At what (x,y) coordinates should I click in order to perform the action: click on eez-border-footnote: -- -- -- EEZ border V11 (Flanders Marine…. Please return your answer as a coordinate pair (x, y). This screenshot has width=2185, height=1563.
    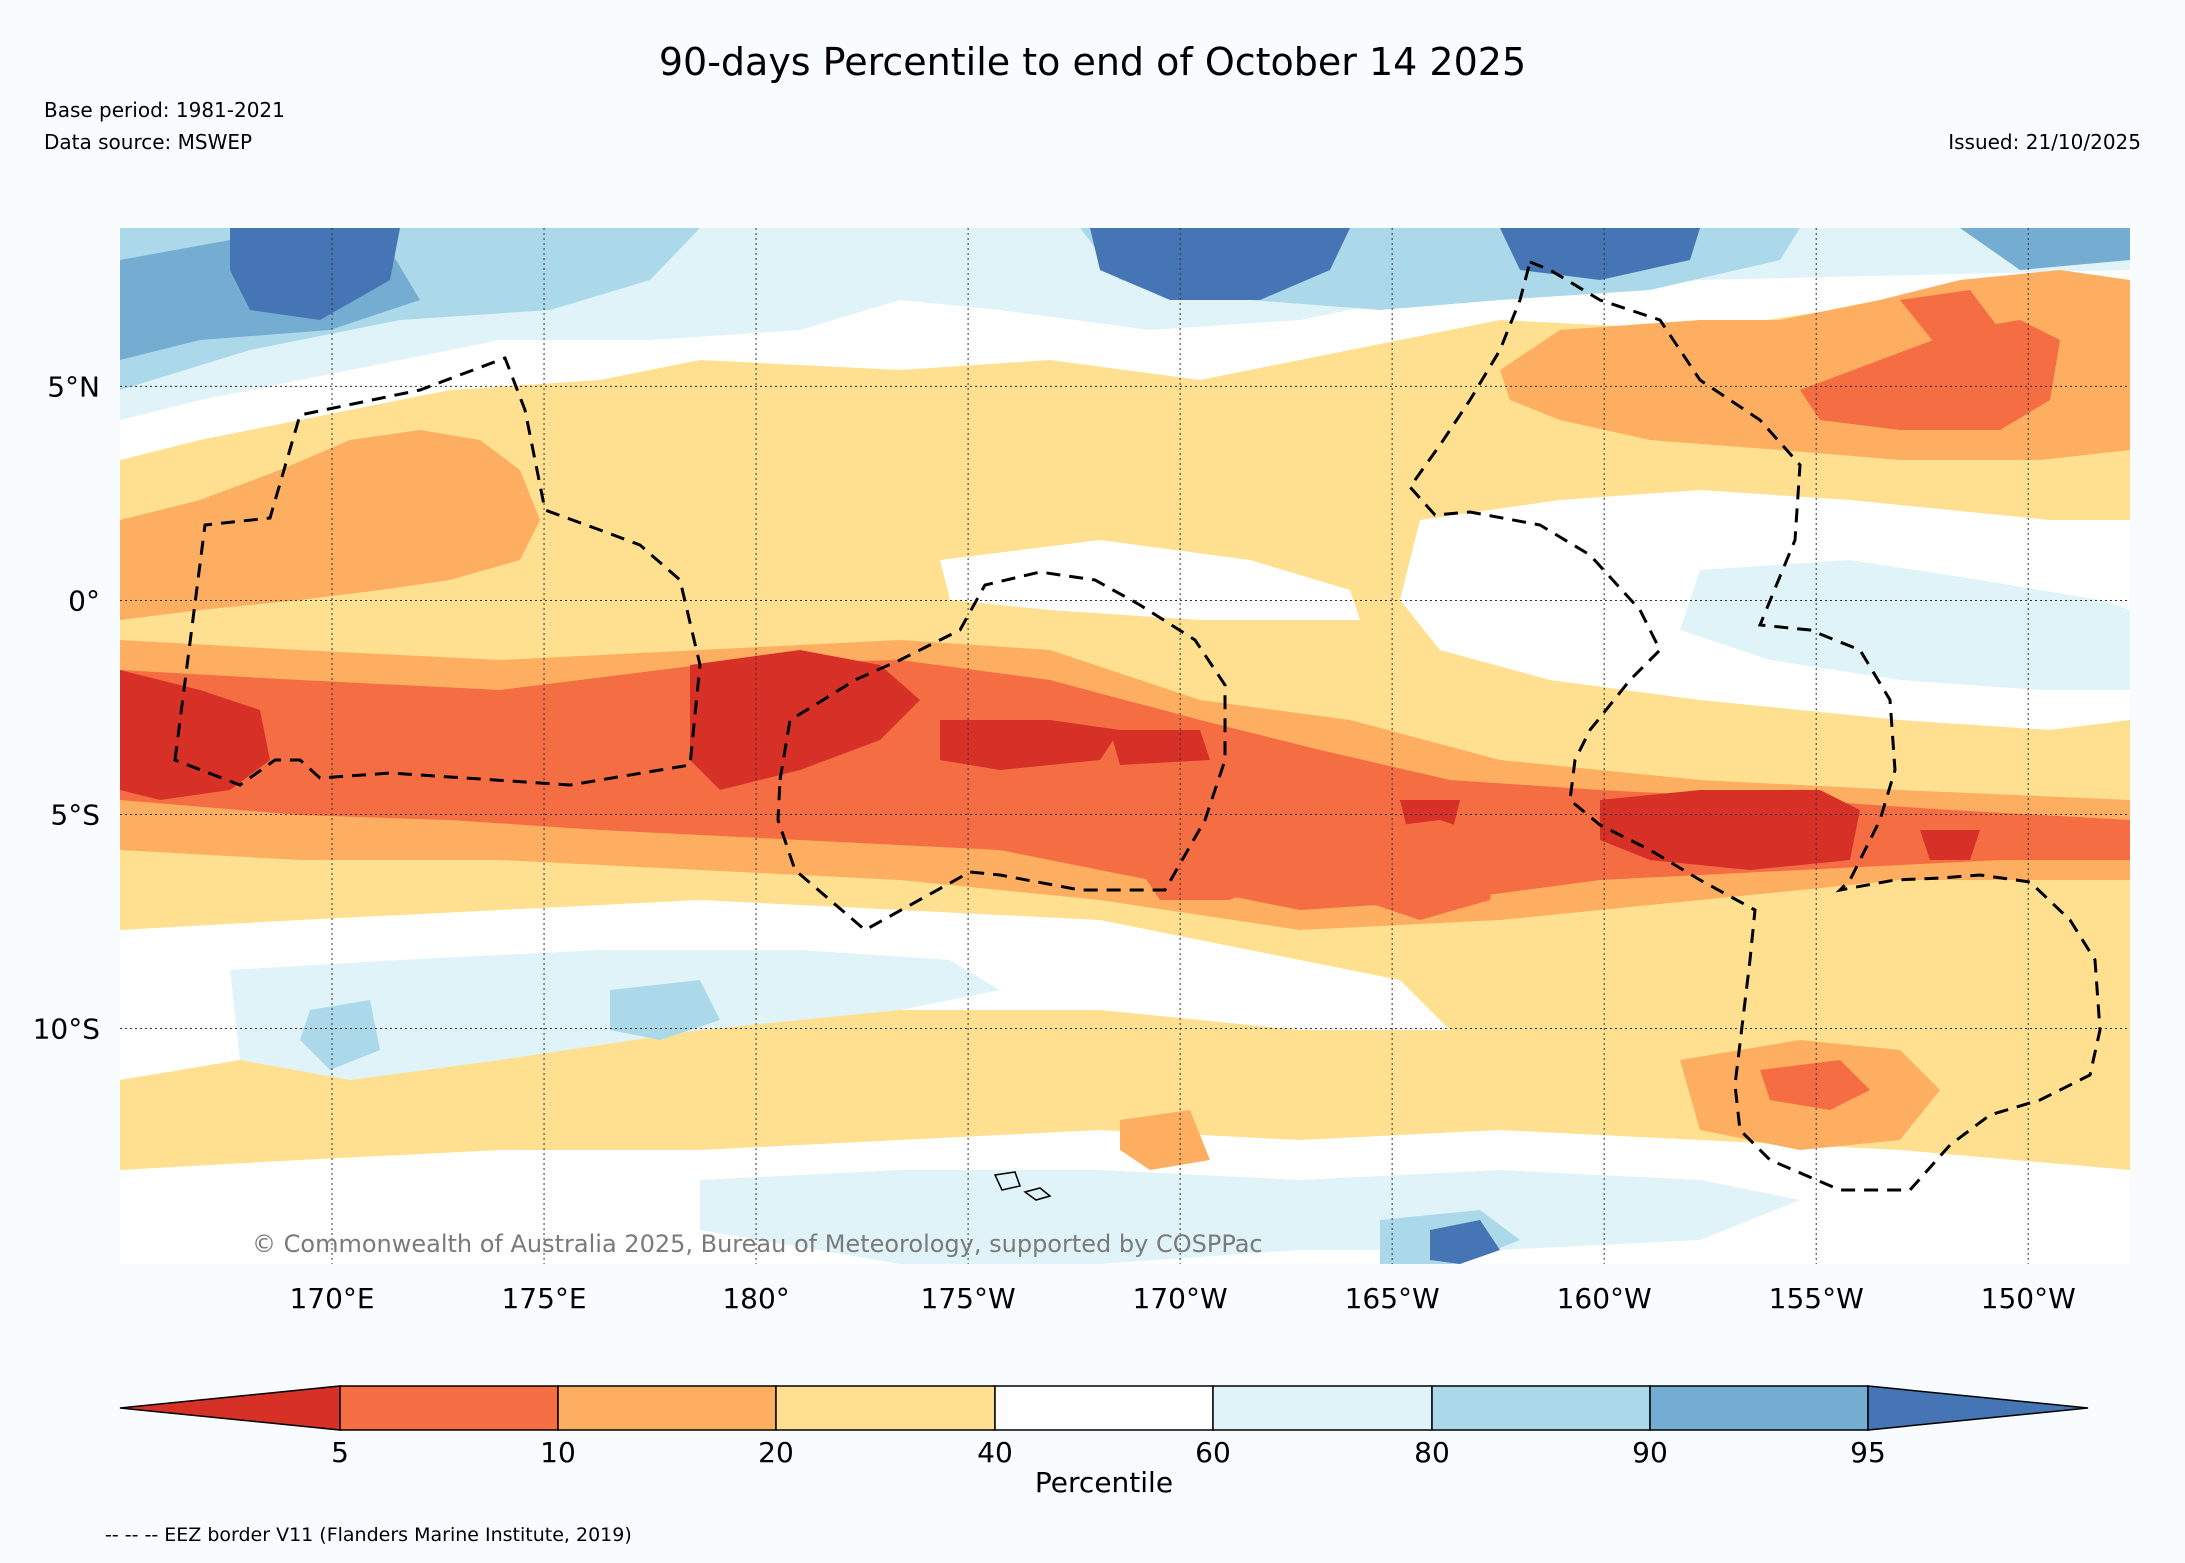
    Looking at the image, I should click on (368, 1535).